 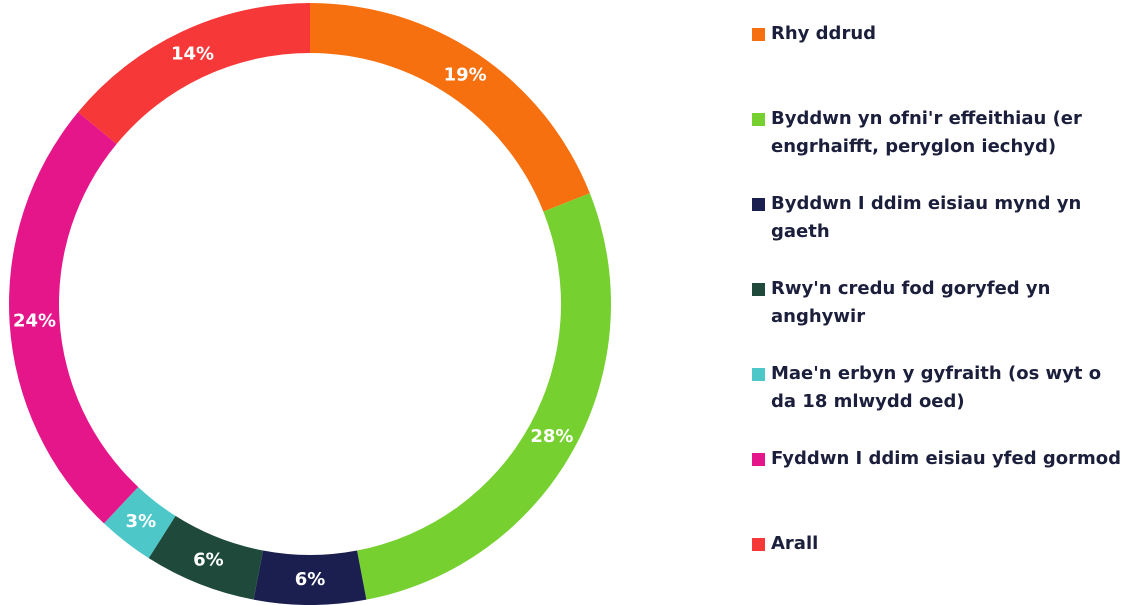 I want to click on legend-item: Fyddwn I ddim eisiau yfed gormod, so click(x=942, y=459).